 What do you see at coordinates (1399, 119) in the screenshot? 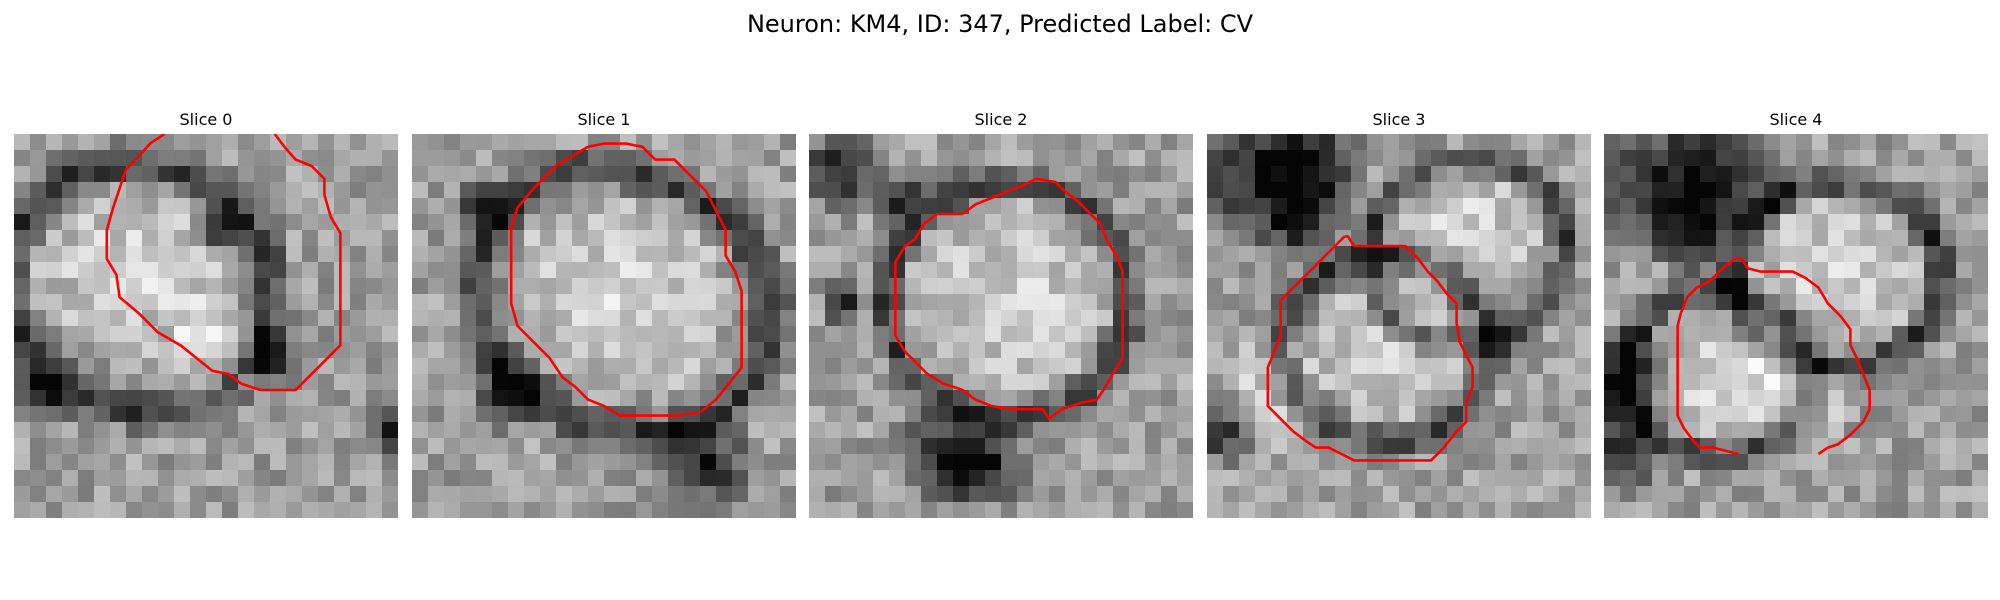
I see `slice-title-3: Slice 3` at bounding box center [1399, 119].